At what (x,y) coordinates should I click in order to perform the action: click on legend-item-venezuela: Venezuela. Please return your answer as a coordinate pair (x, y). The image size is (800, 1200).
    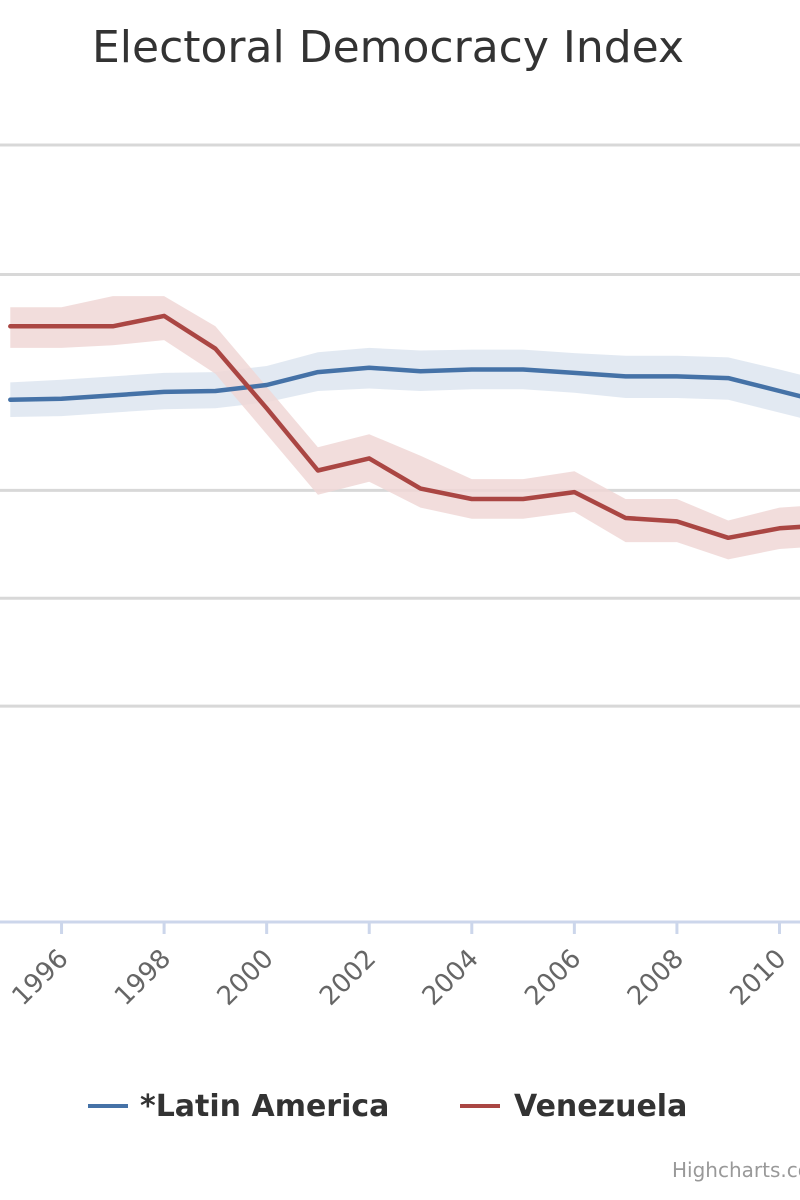
    Looking at the image, I should click on (573, 1106).